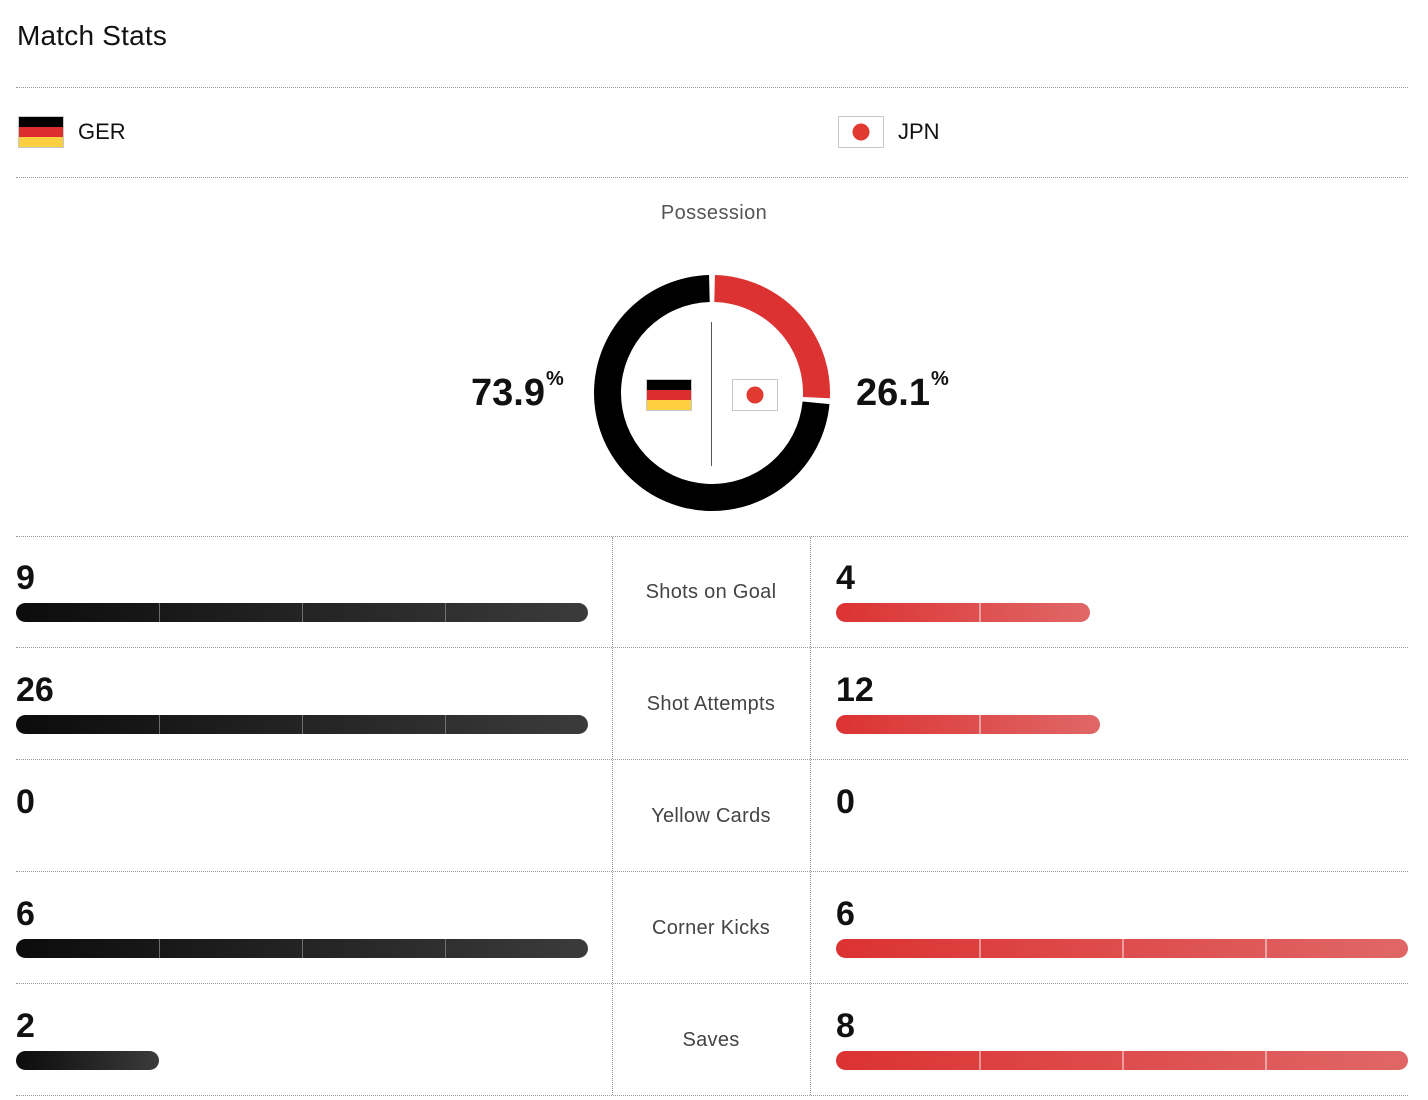 Image resolution: width=1428 pixels, height=1100 pixels. What do you see at coordinates (25, 914) in the screenshot?
I see `stat-home-value: 6` at bounding box center [25, 914].